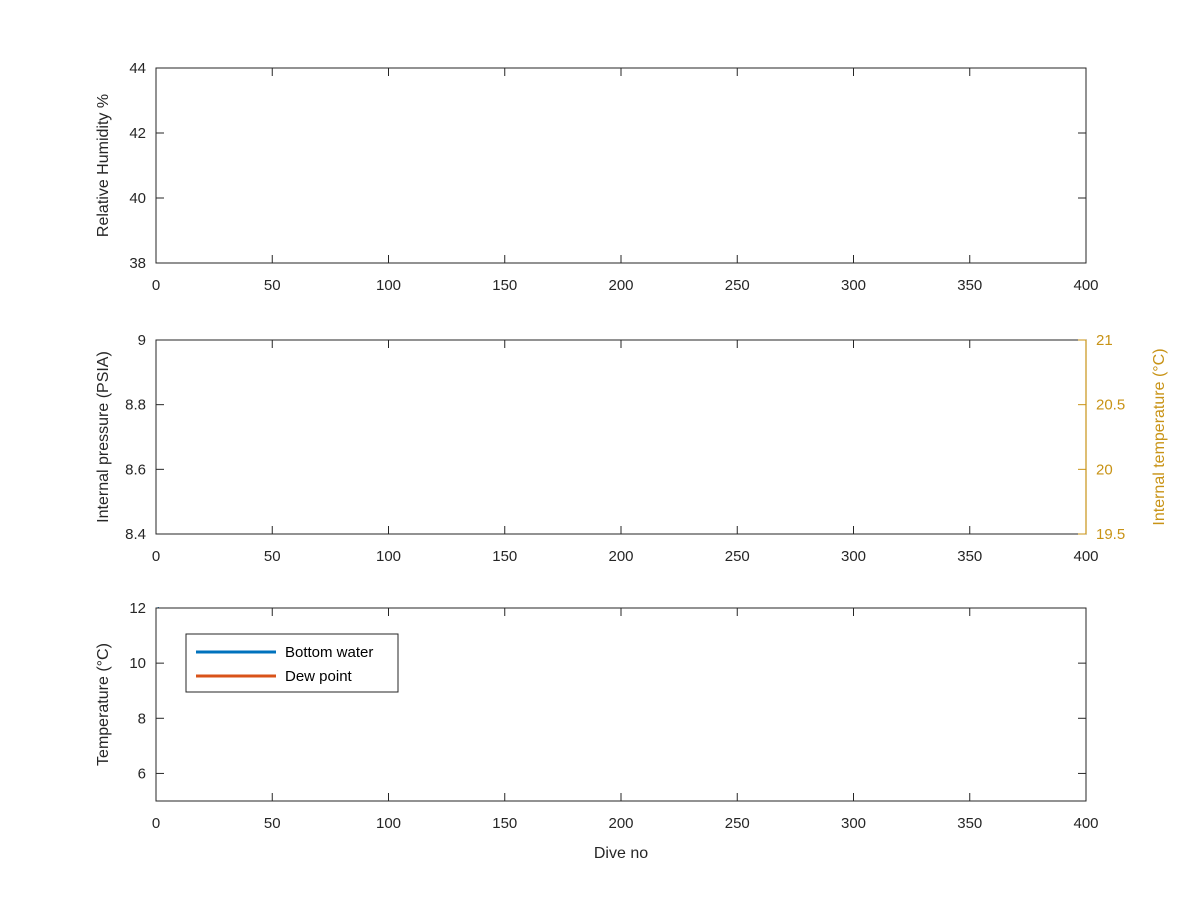  I want to click on y-tick-label: 8.8, so click(135, 405).